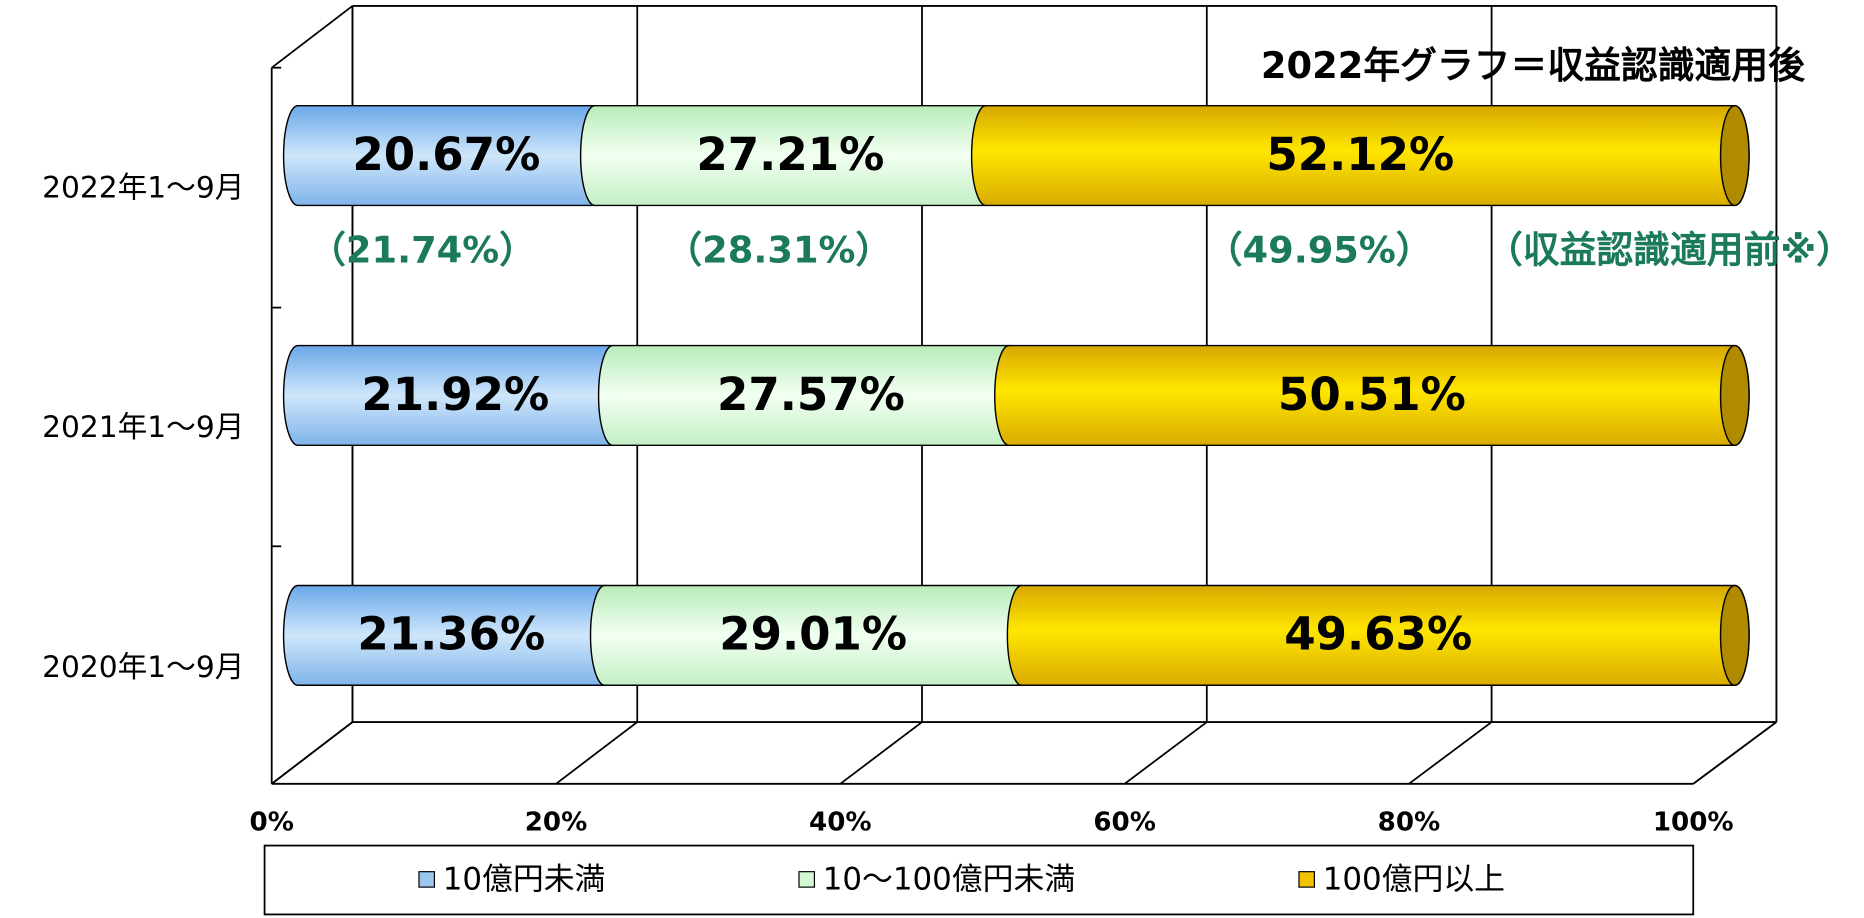 This screenshot has width=1864, height=918. What do you see at coordinates (272, 822) in the screenshot?
I see `x-tick-label: 0%` at bounding box center [272, 822].